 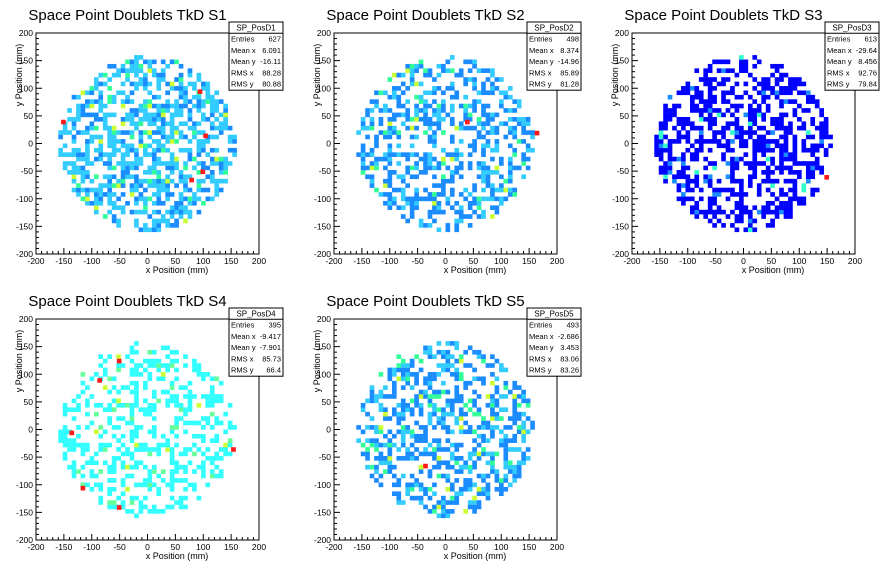 I want to click on heatmap-cells, so click(x=147, y=430).